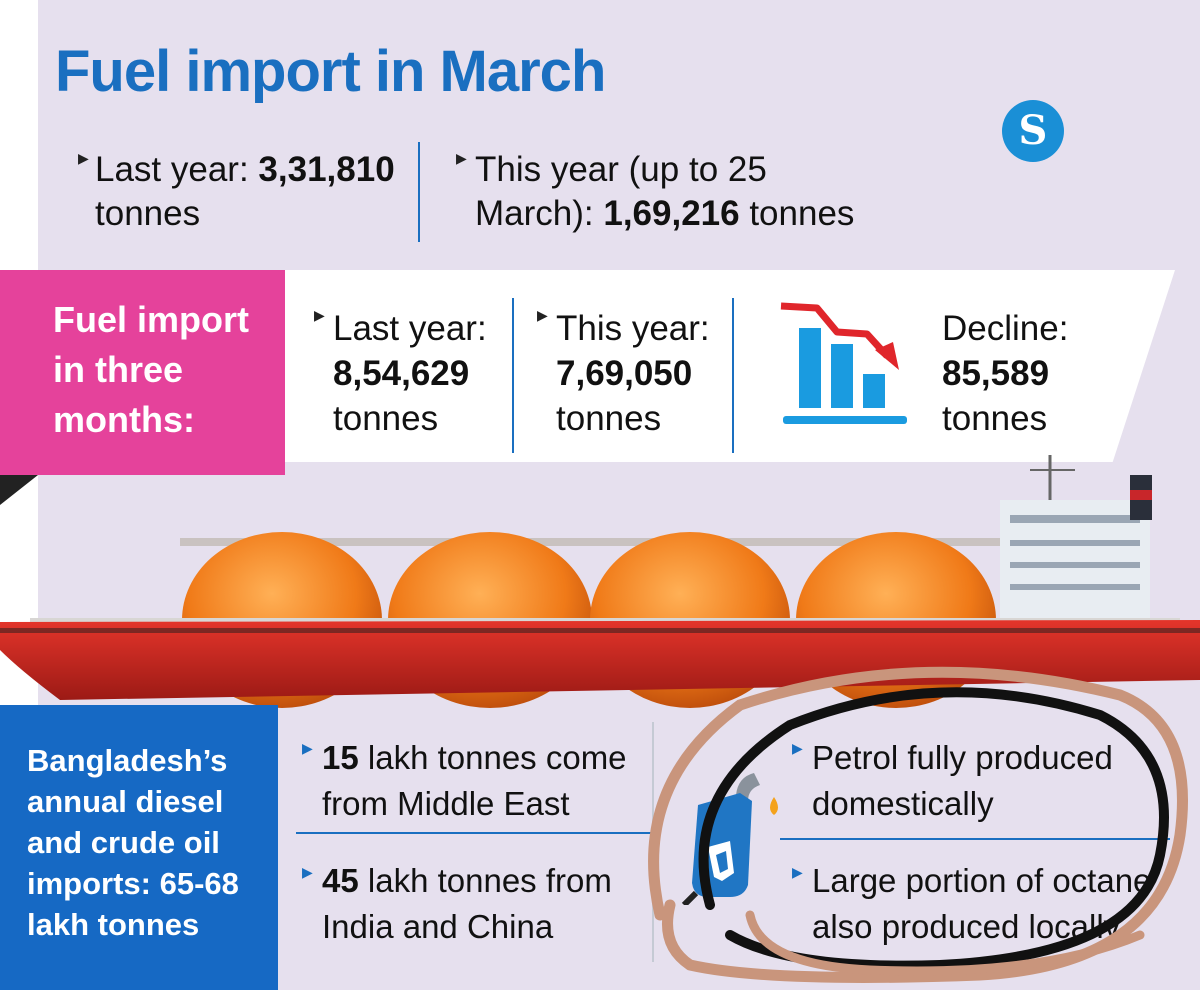 Image resolution: width=1200 pixels, height=990 pixels. I want to click on annual-heading-line: and crude oil, so click(123, 842).